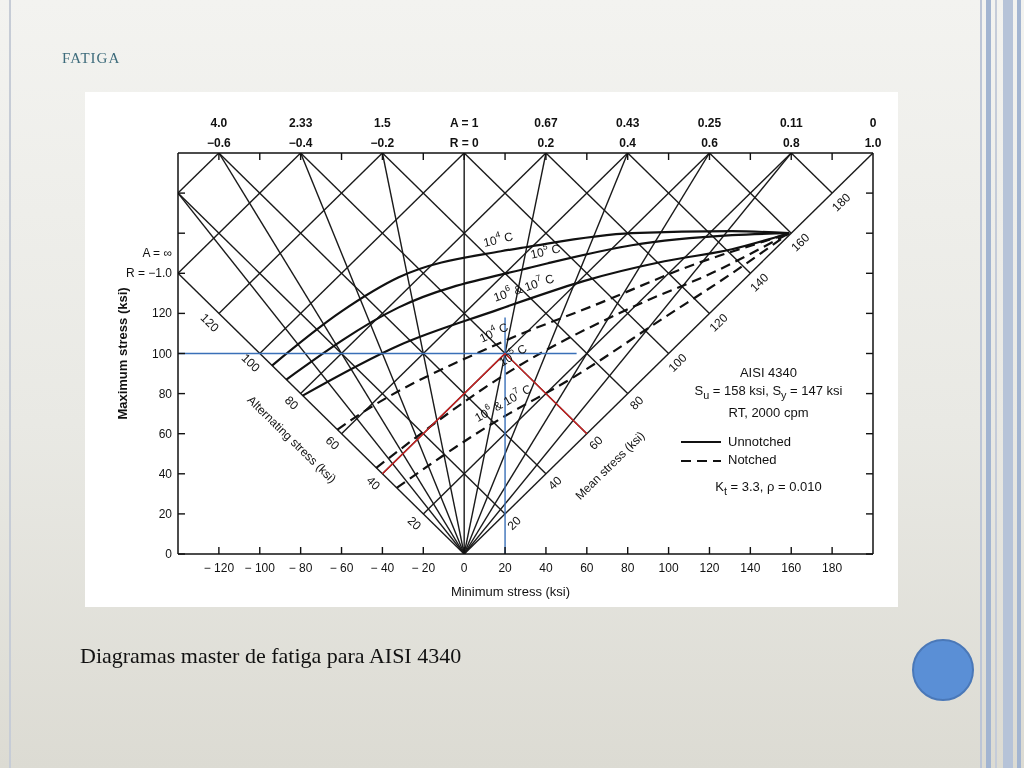  What do you see at coordinates (546, 568) in the screenshot?
I see `x-tick-label: 40` at bounding box center [546, 568].